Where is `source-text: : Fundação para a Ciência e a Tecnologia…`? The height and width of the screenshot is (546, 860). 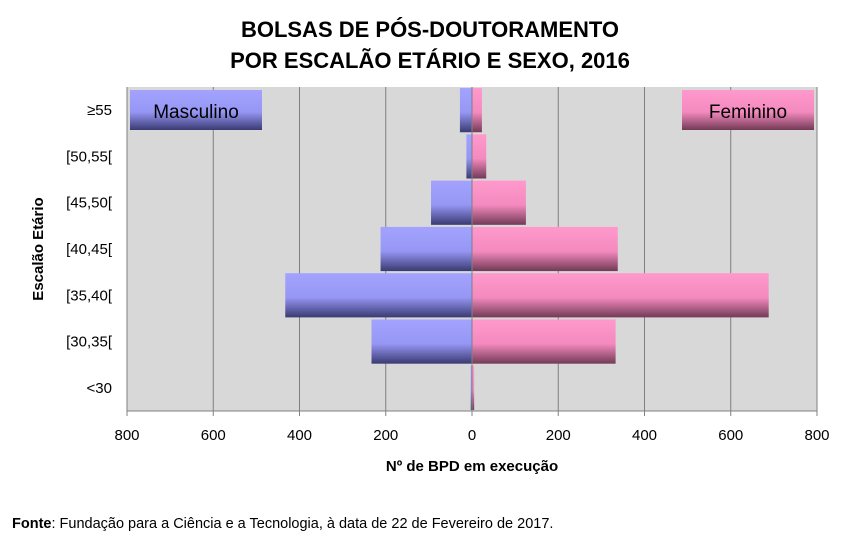
source-text: : Fundação para a Ciência e a Tecnologia… is located at coordinates (302, 524).